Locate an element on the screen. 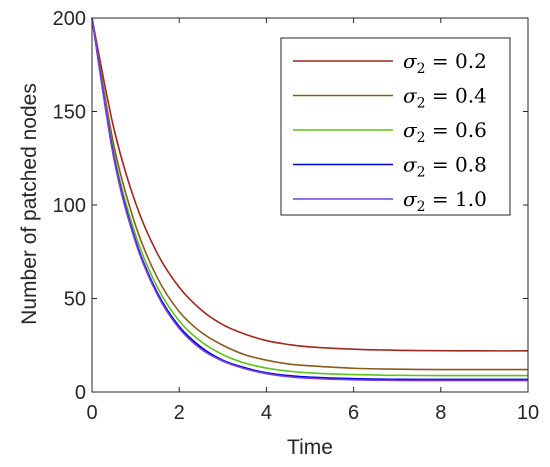  legend-label-2: σ2 = 0.4 is located at coordinates (445, 98).